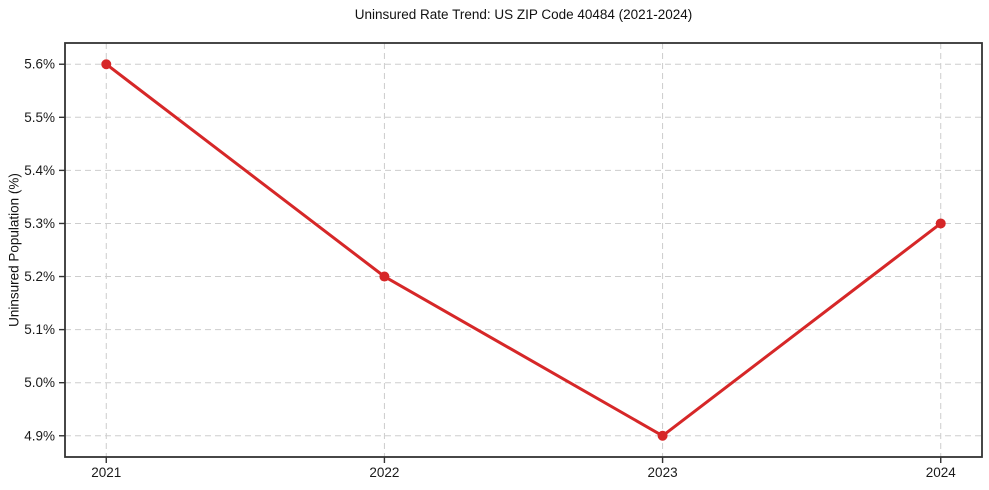  I want to click on data-point-2023, so click(662, 435).